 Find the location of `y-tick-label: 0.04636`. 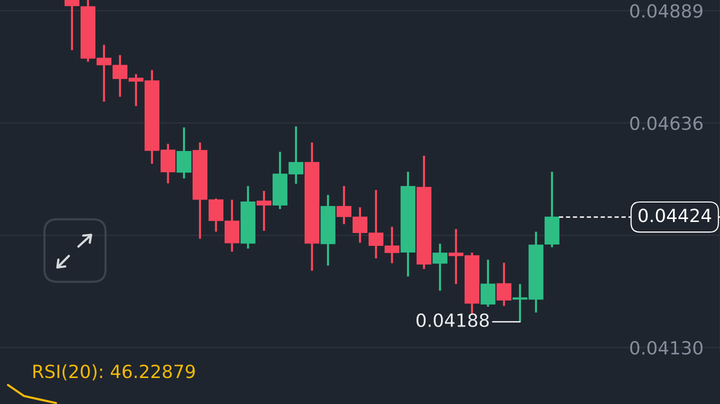

y-tick-label: 0.04636 is located at coordinates (666, 123).